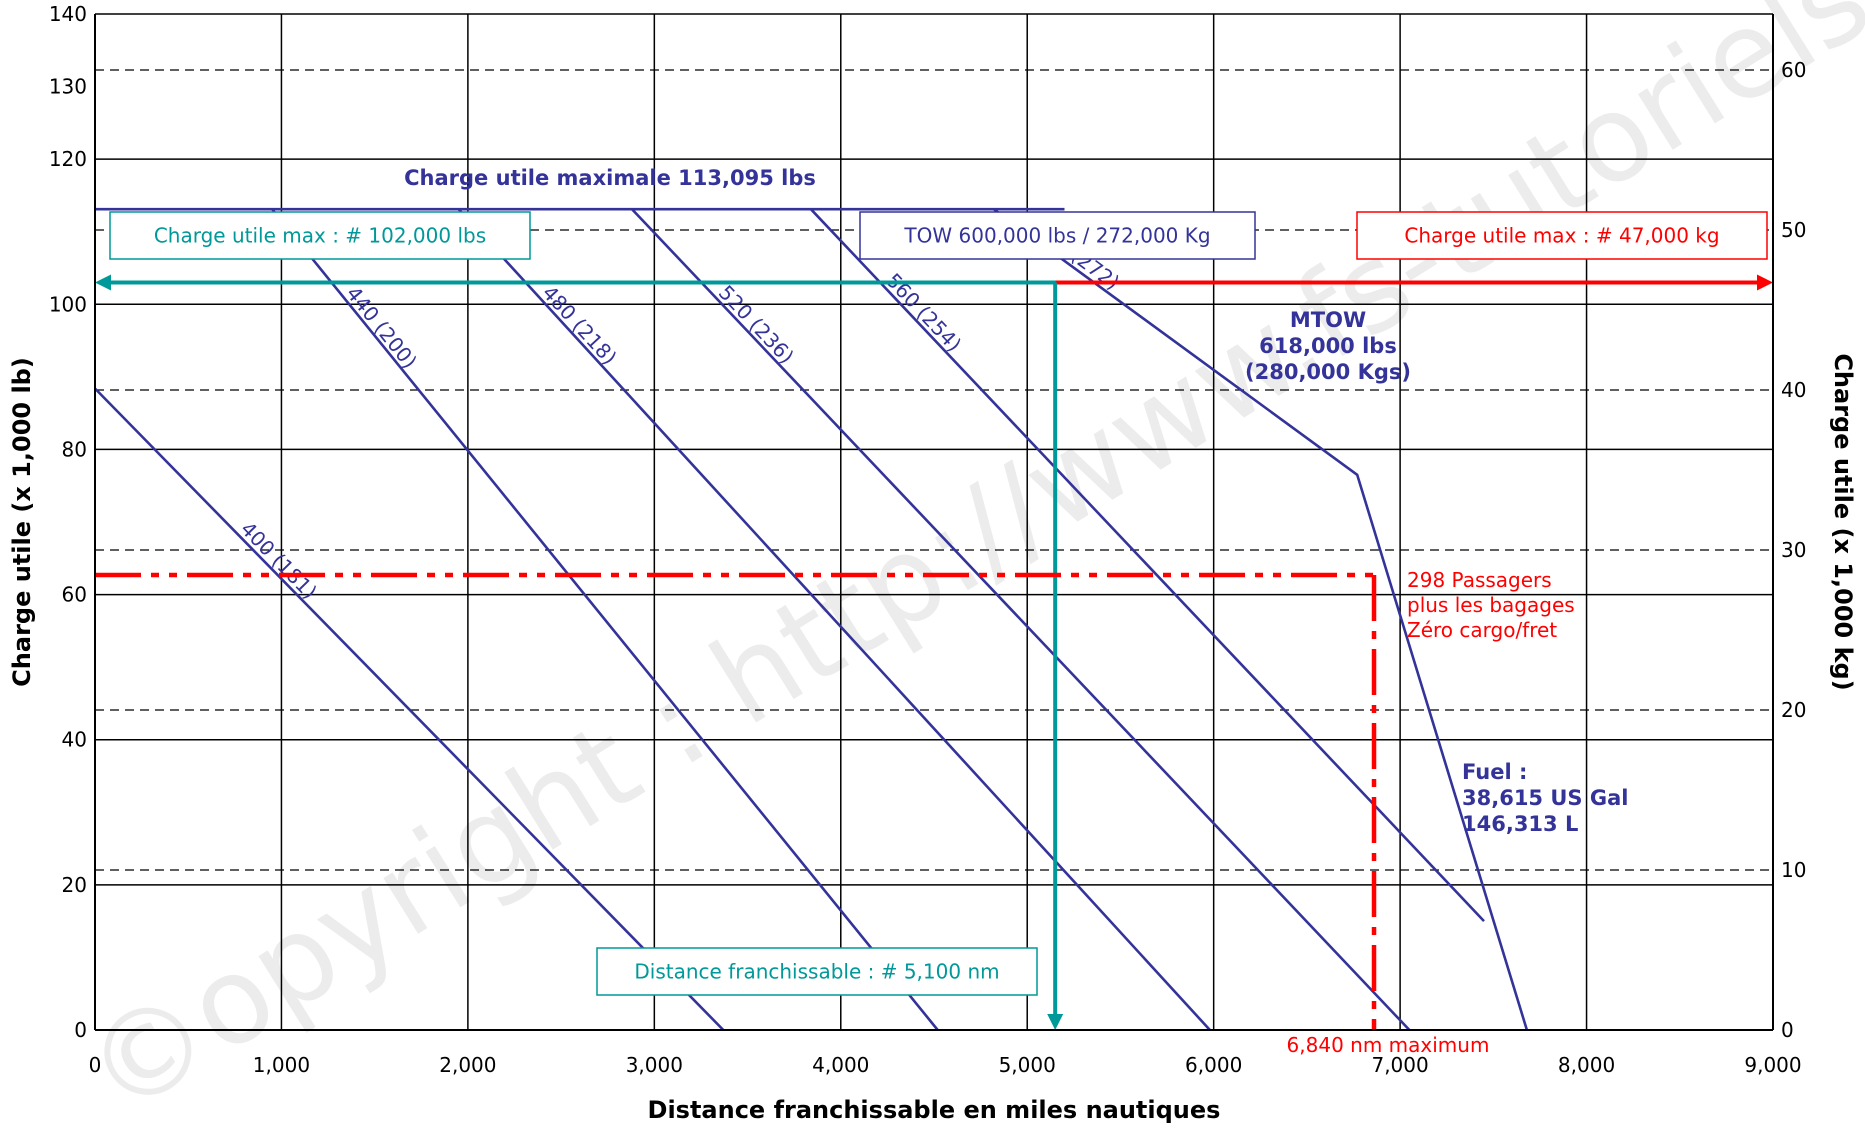 The width and height of the screenshot is (1865, 1139). I want to click on mtow-label: MTOW, so click(1328, 320).